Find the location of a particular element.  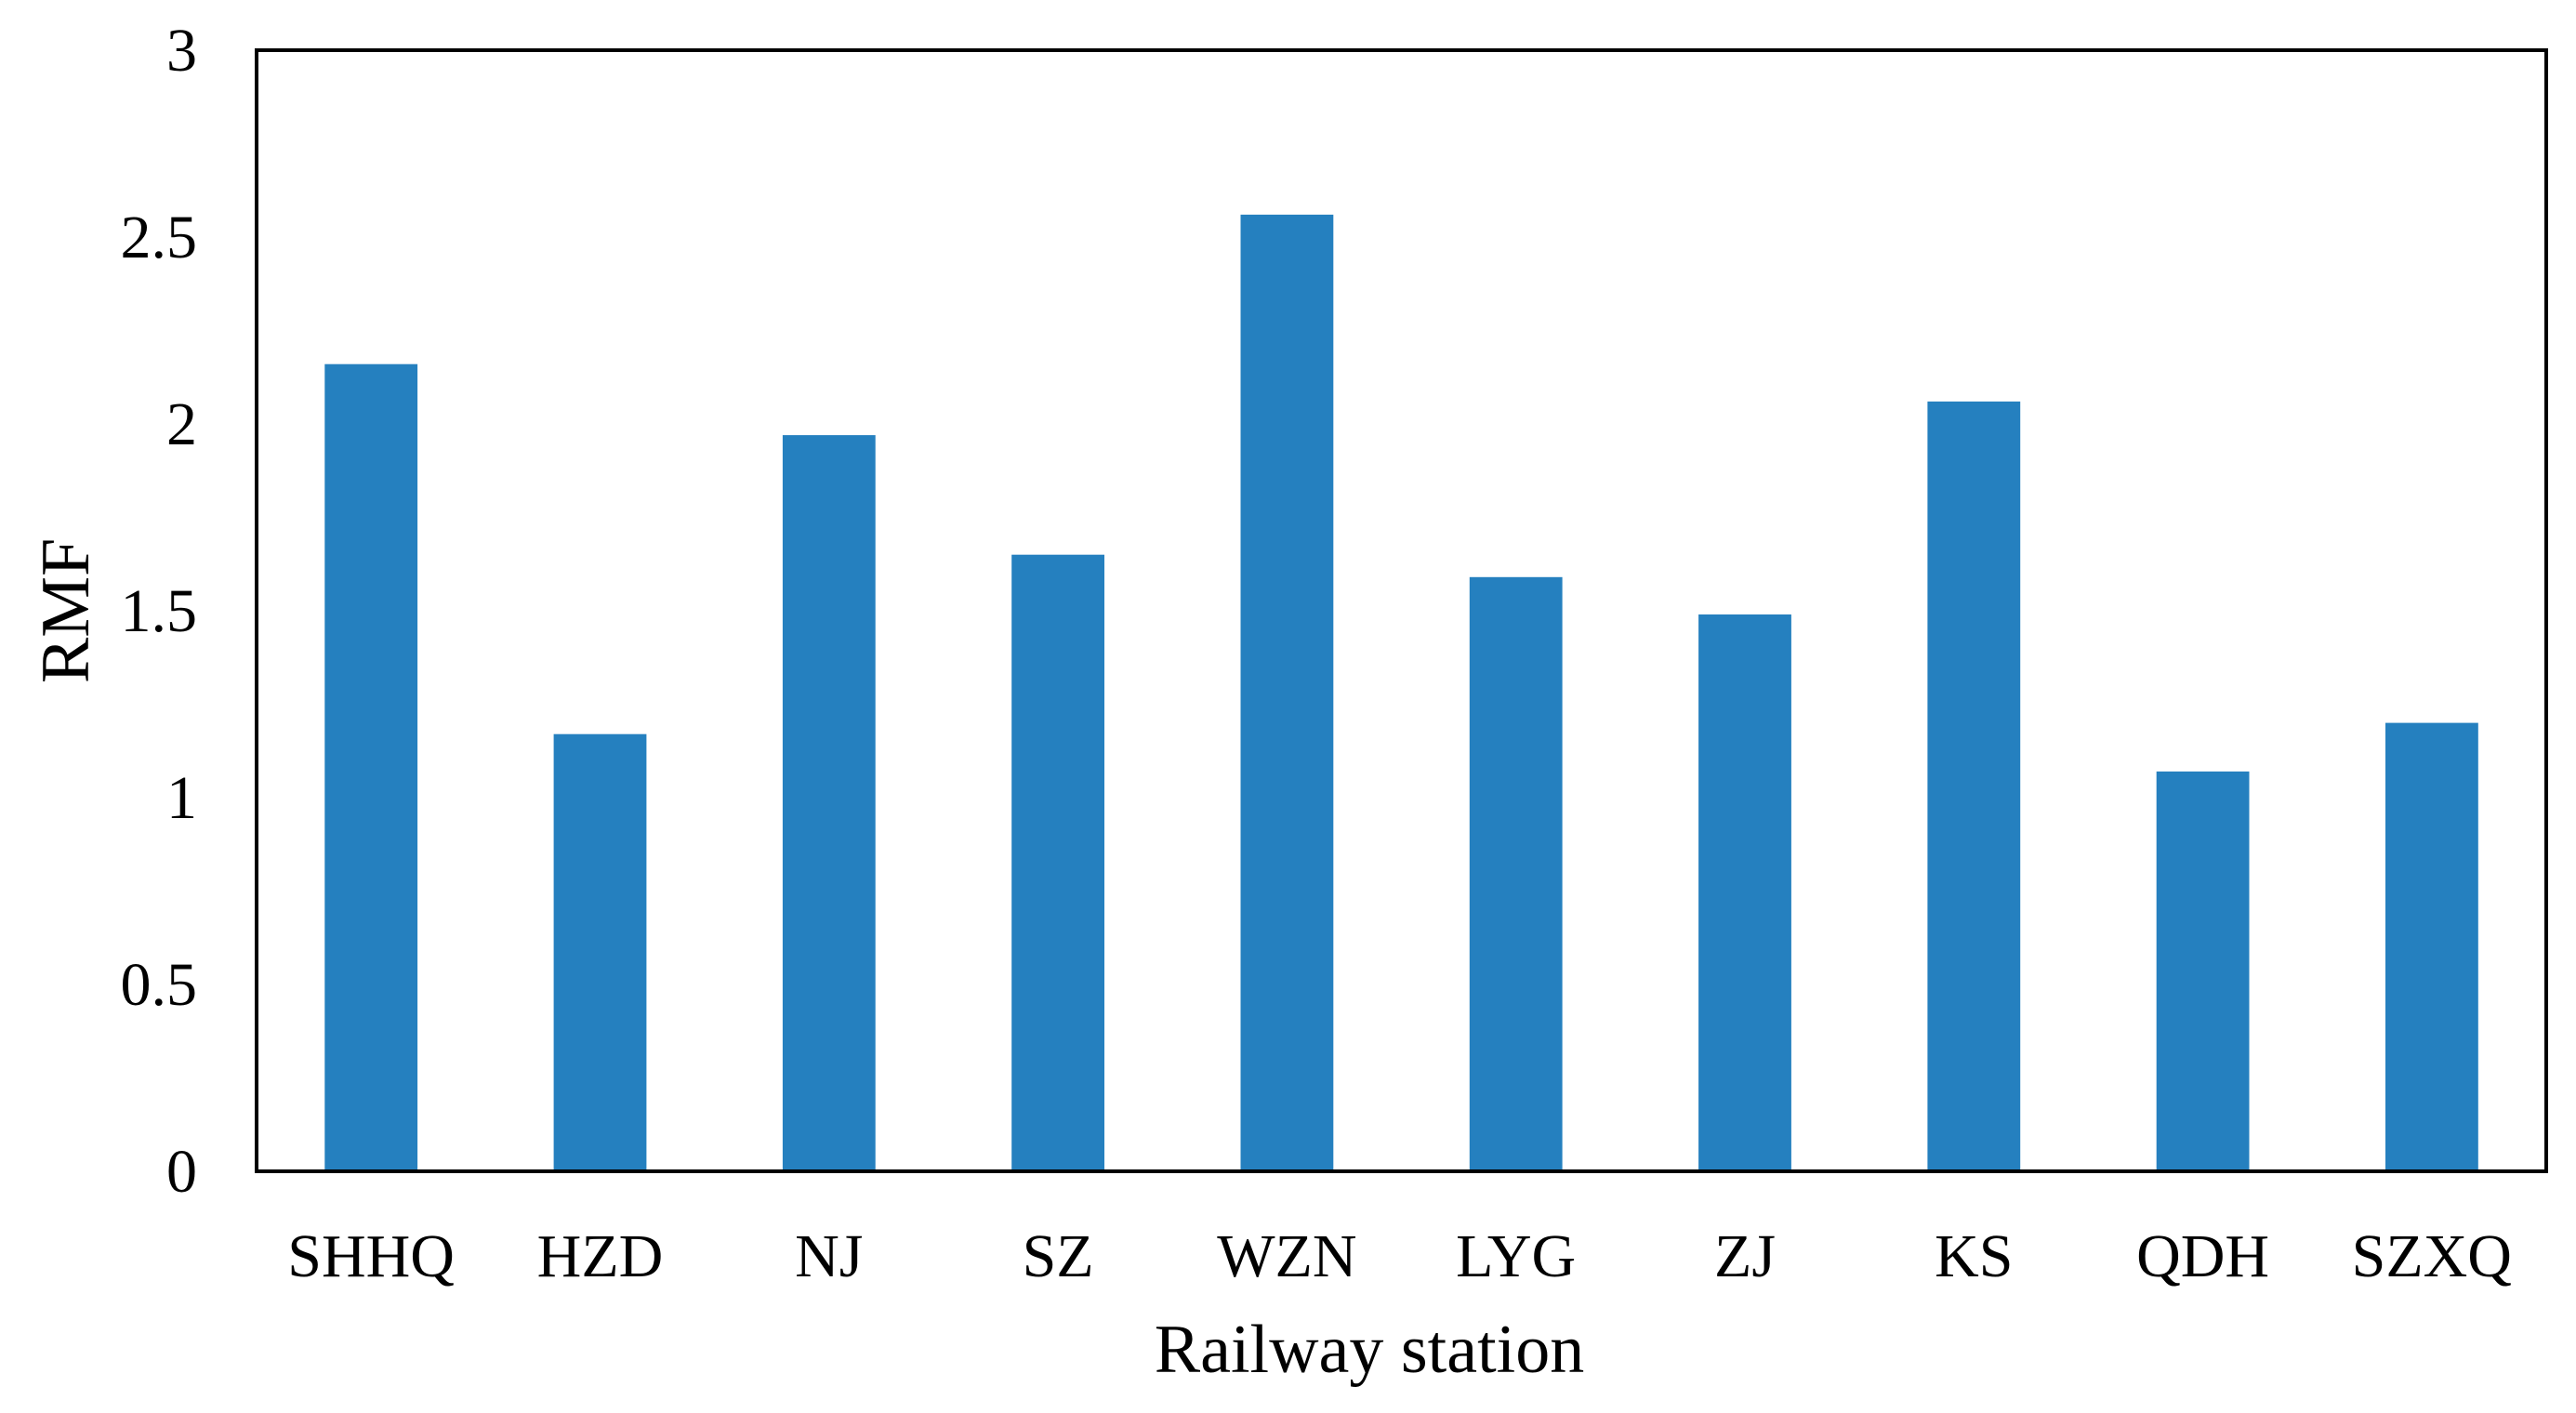

bar-shhq is located at coordinates (371, 767).